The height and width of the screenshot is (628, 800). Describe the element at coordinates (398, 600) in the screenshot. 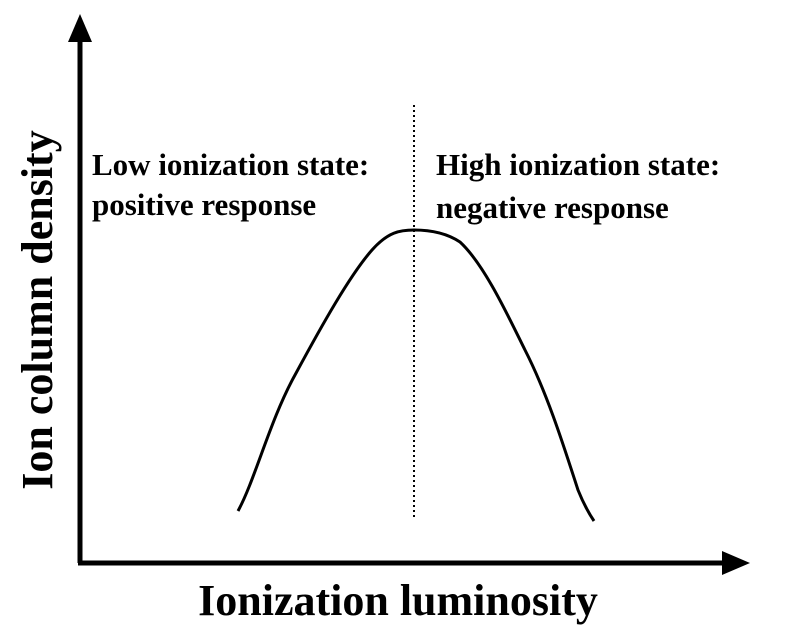

I see `x-axis-title: Ionization luminosity` at that location.